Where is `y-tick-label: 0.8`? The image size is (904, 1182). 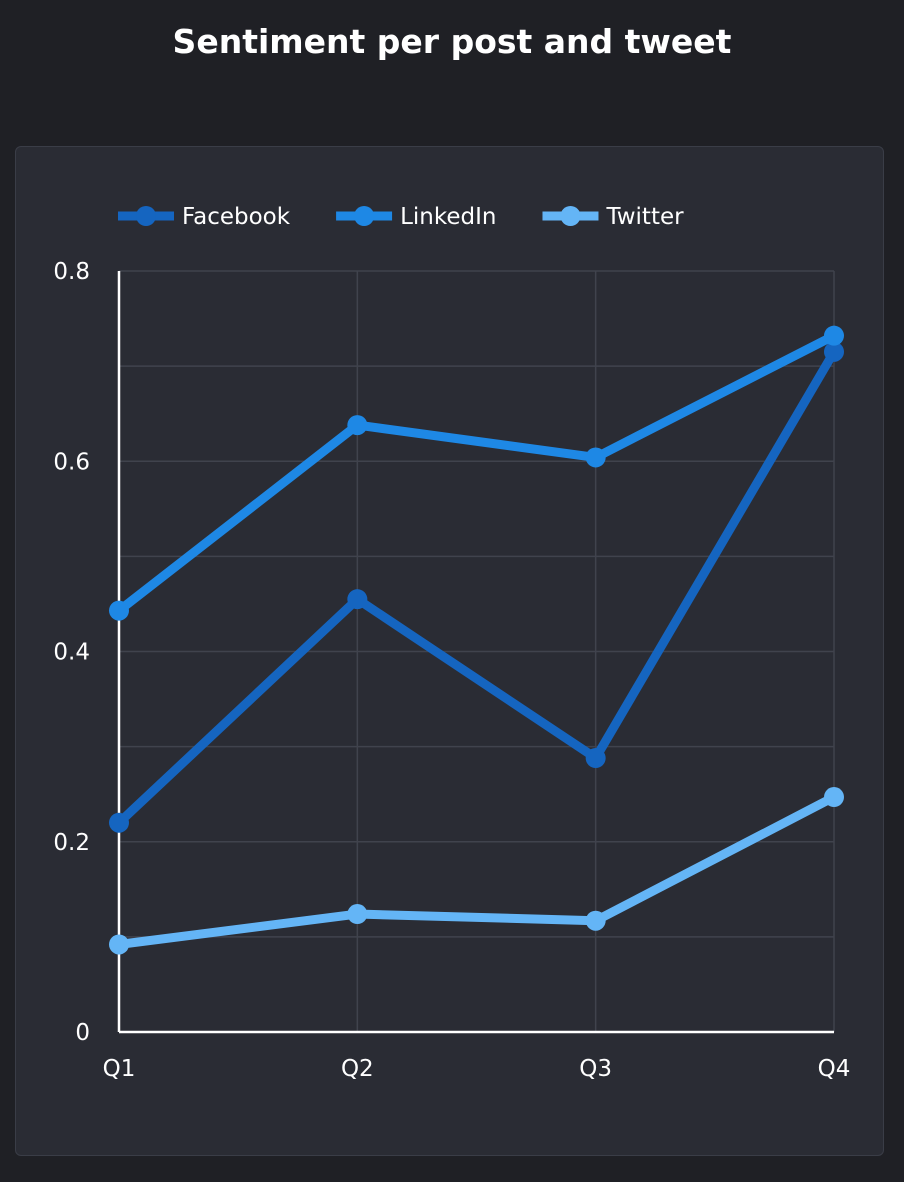 y-tick-label: 0.8 is located at coordinates (71, 272).